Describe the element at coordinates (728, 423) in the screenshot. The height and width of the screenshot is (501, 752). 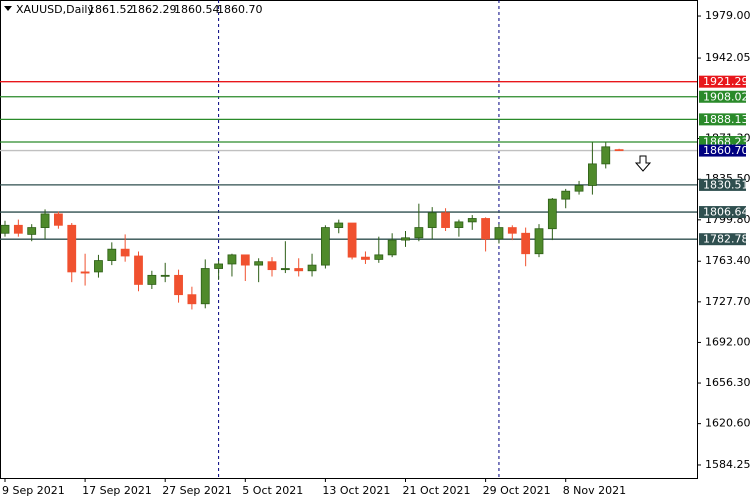
I see `y-tick-label: 1620.60` at that location.